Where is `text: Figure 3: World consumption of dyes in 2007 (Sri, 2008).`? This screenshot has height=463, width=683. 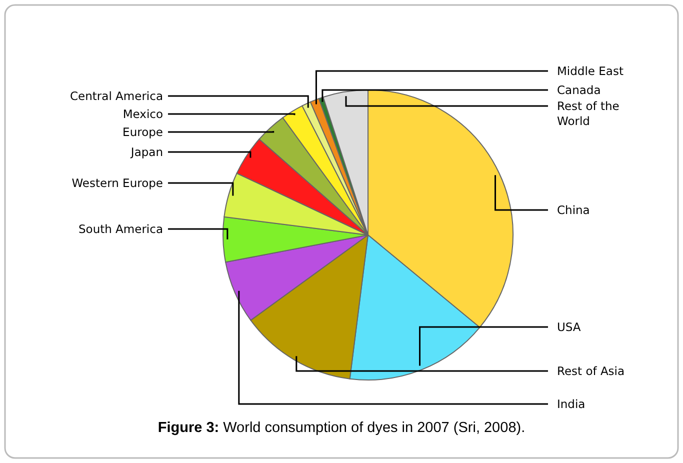
text: Figure 3: World consumption of dyes in 2007 (Sri, 2008). is located at coordinates (342, 428).